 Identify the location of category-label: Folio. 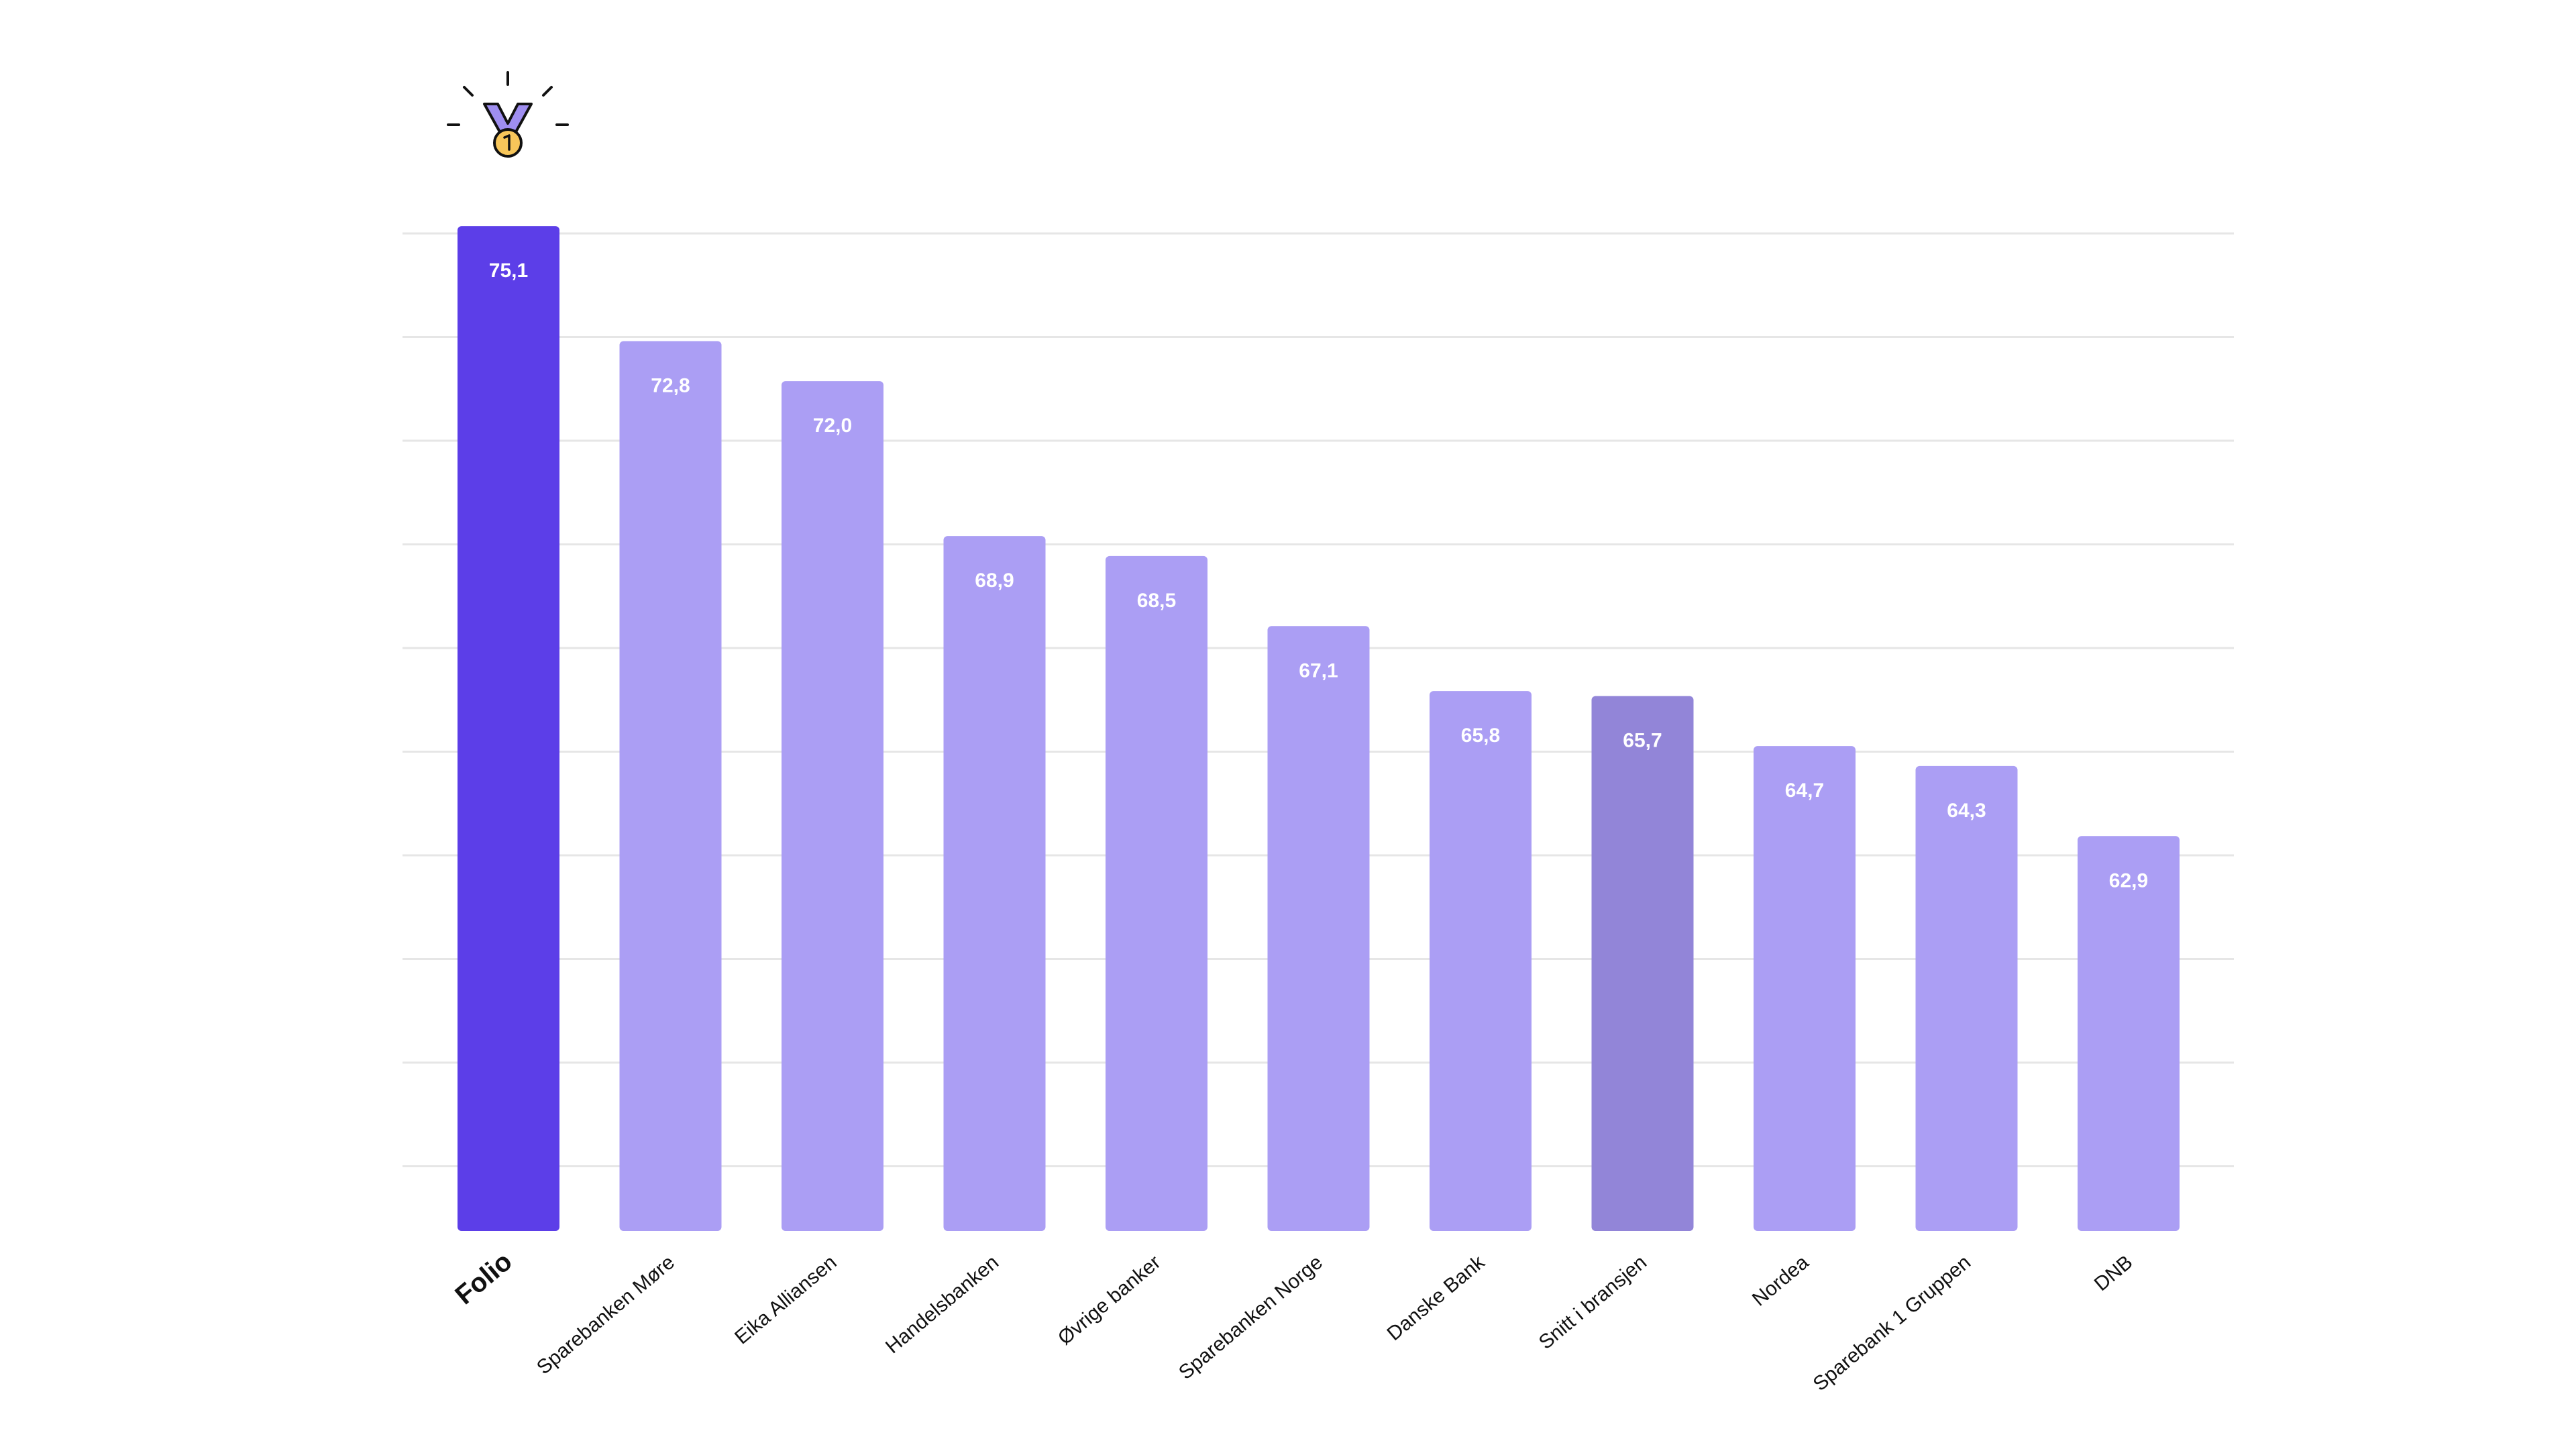
(483, 1278).